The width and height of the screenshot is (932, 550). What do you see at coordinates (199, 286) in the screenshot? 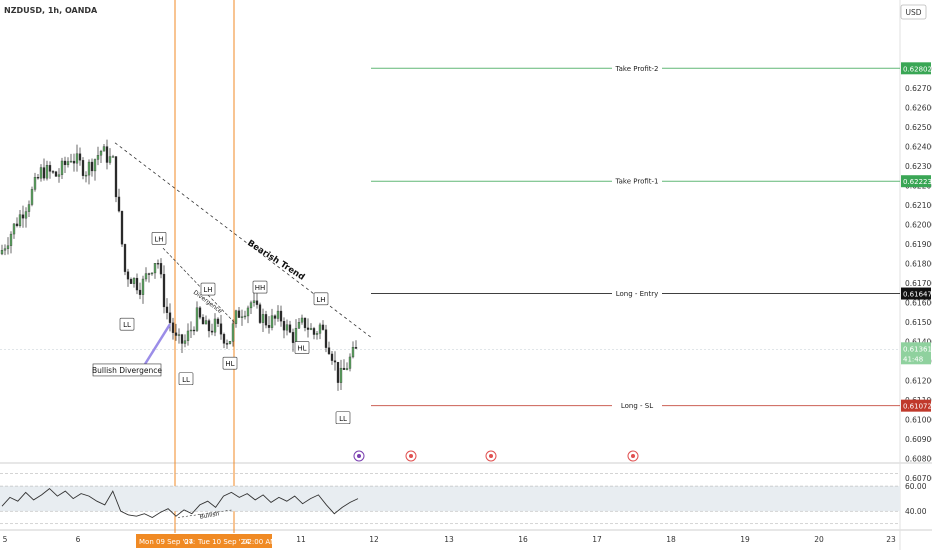
I see `divergence-line` at bounding box center [199, 286].